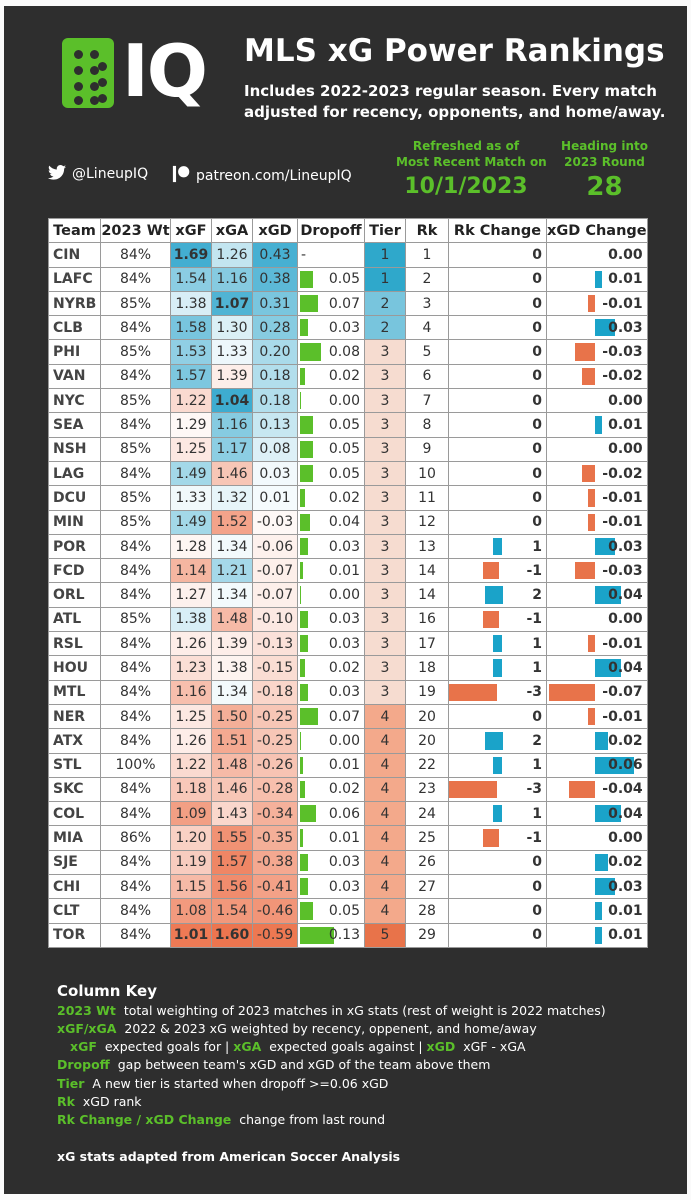  I want to click on xgd-change-value: -0.02, so click(622, 376).